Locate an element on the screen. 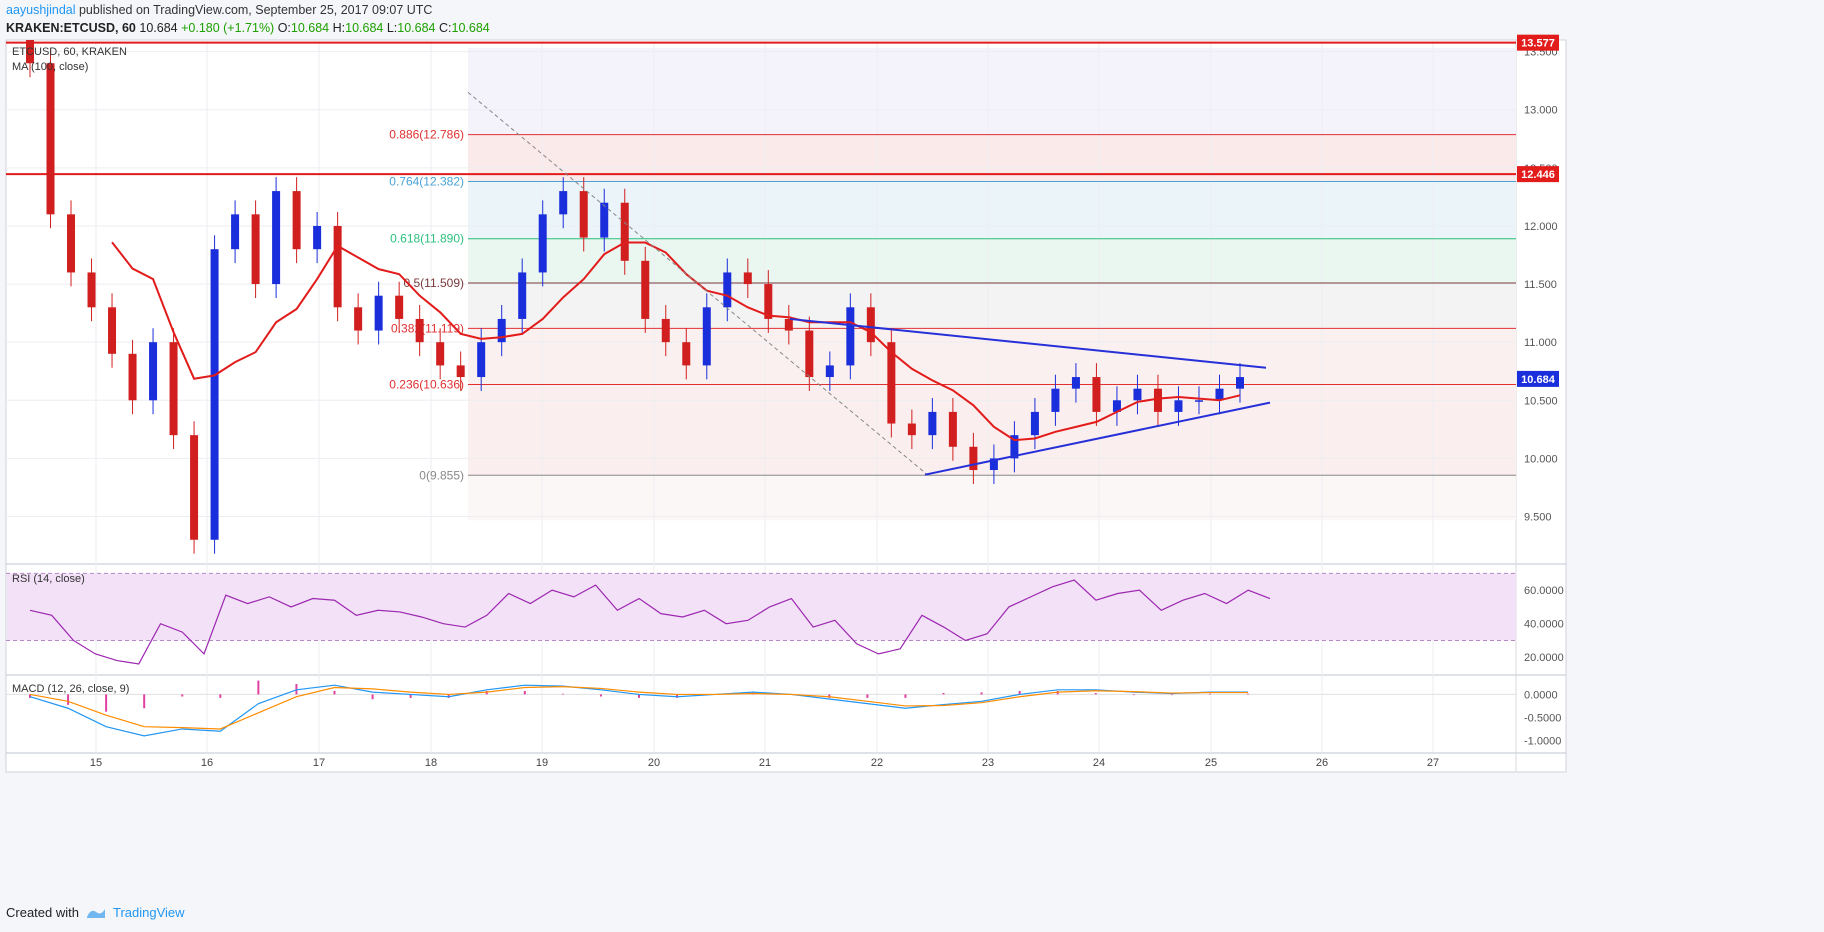 The image size is (1824, 932). low-label: L: is located at coordinates (392, 28).